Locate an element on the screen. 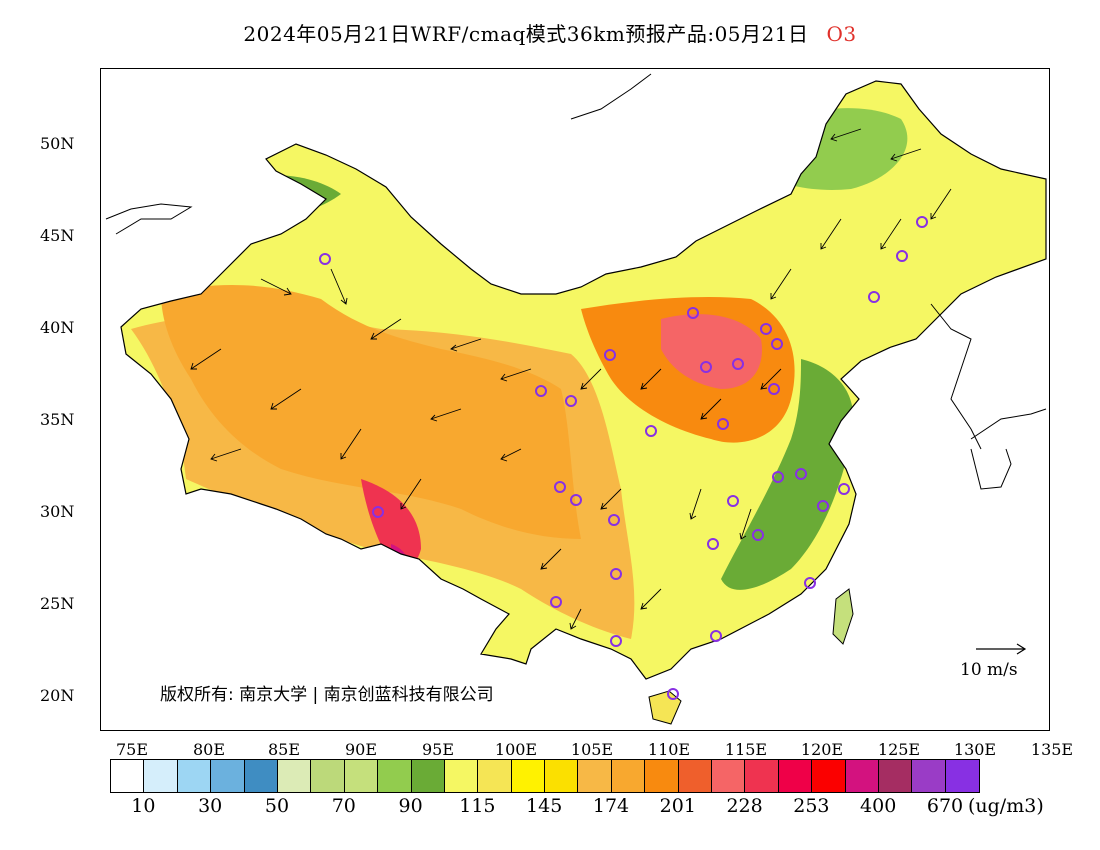  colorbar-label: 145 is located at coordinates (544, 806).